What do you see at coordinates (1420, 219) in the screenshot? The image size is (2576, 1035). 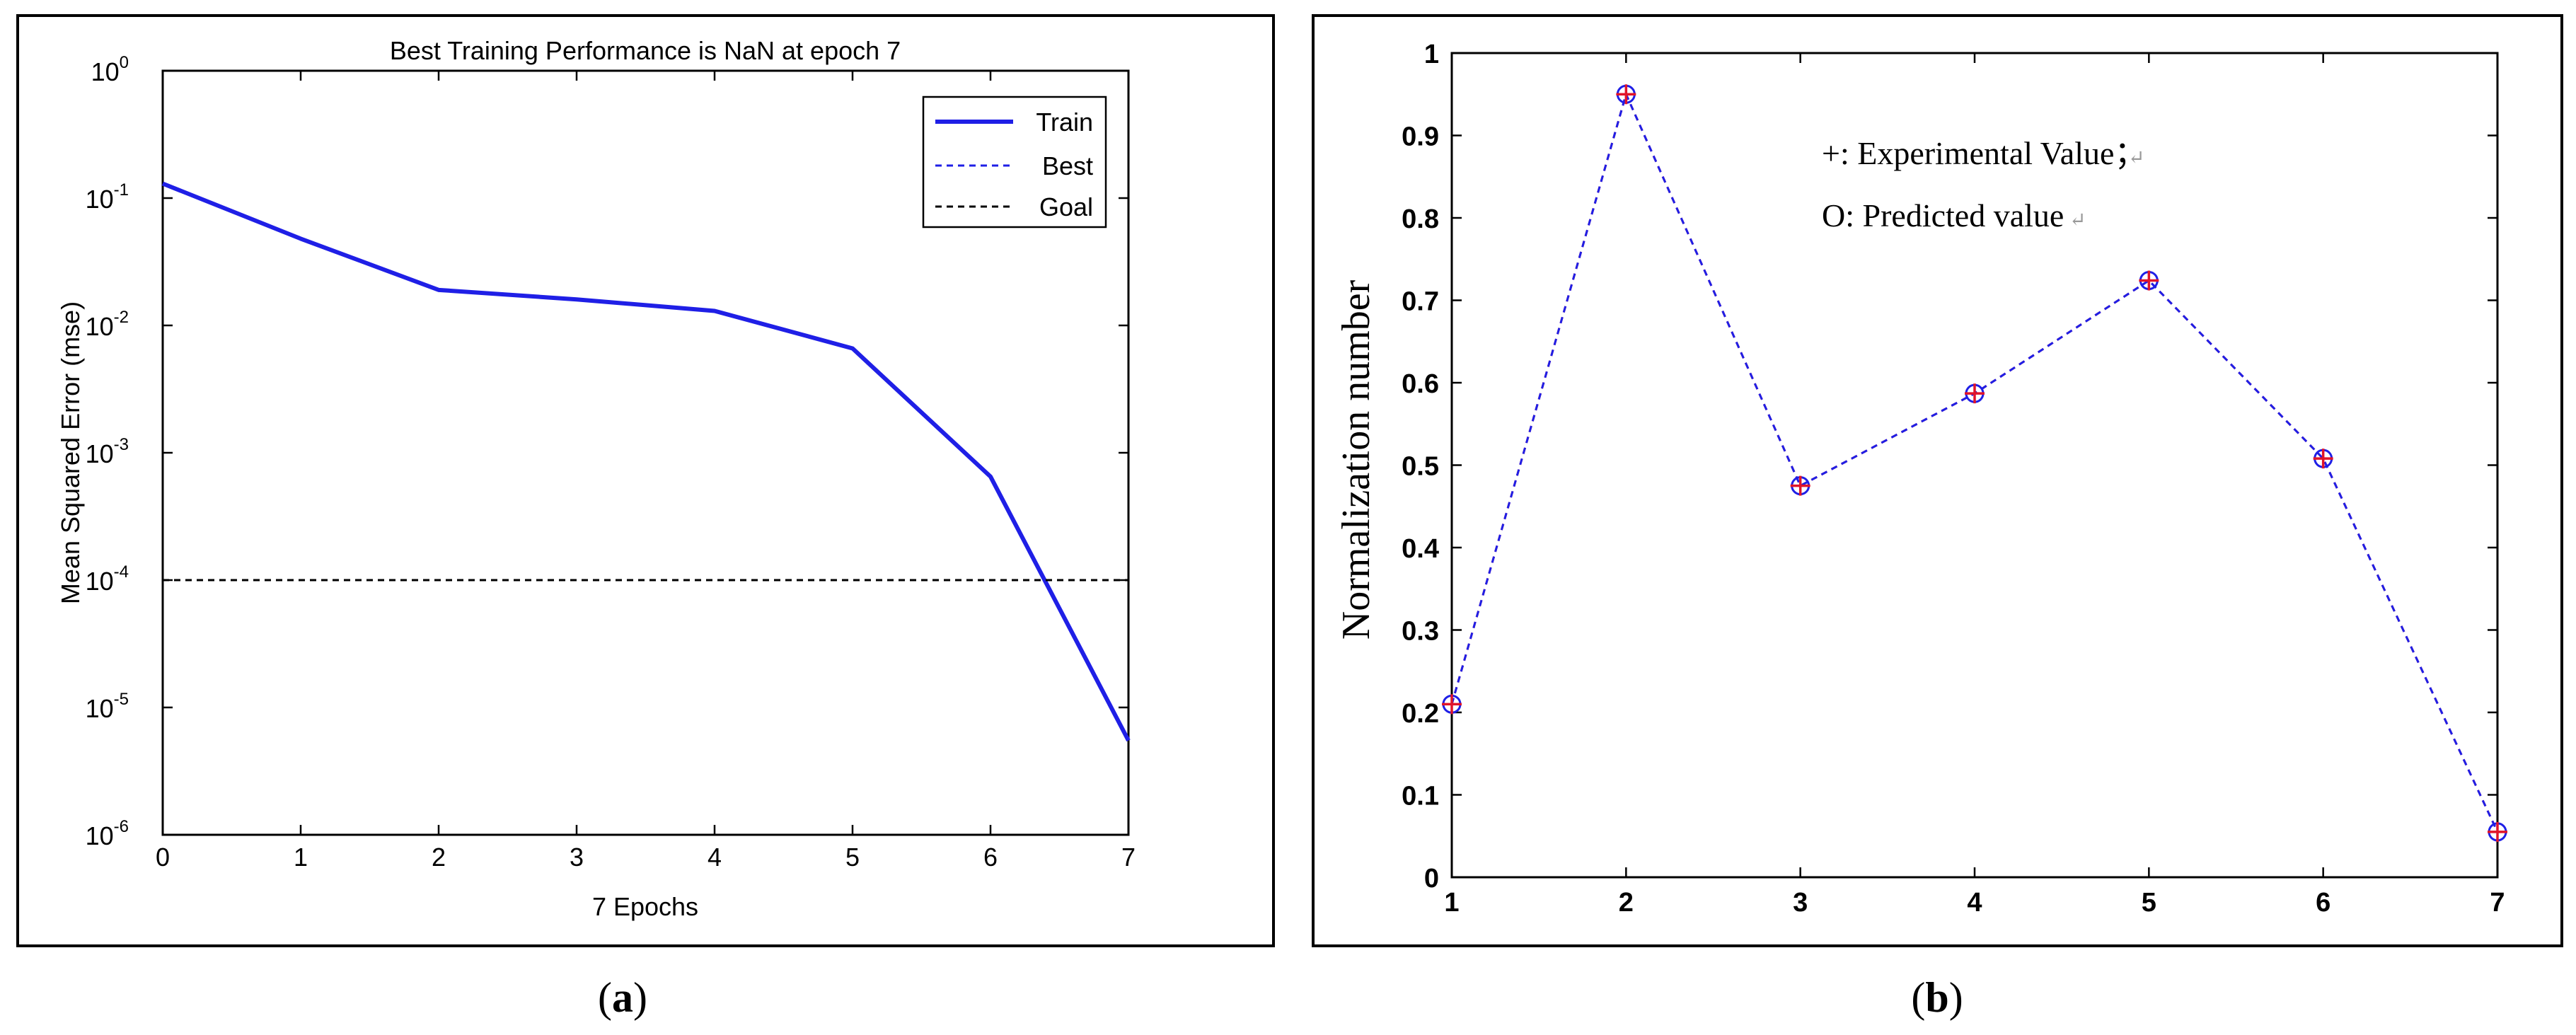 I see `y-tick-label: 0.8` at bounding box center [1420, 219].